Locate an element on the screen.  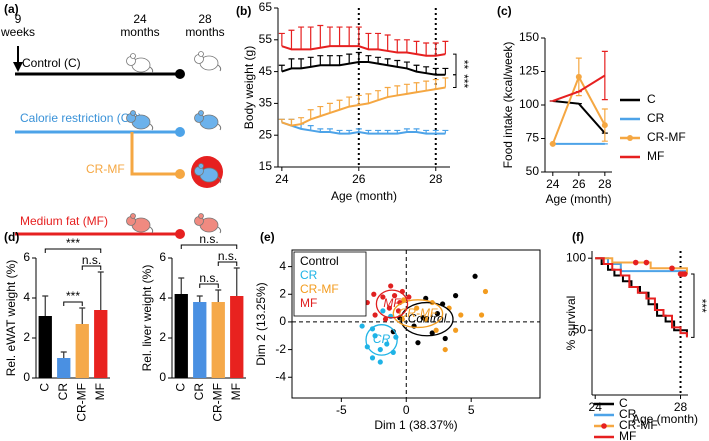
significance-bracket is located at coordinates (455, 64).